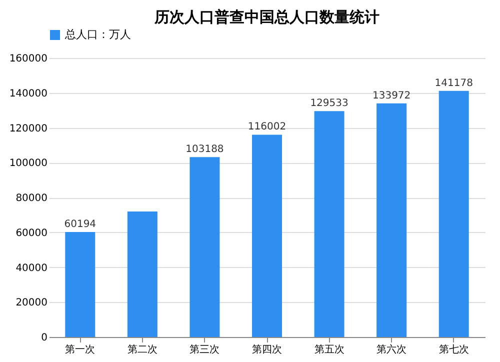 The height and width of the screenshot is (362, 500). Describe the element at coordinates (44, 338) in the screenshot. I see `y-tick-label: 0` at that location.